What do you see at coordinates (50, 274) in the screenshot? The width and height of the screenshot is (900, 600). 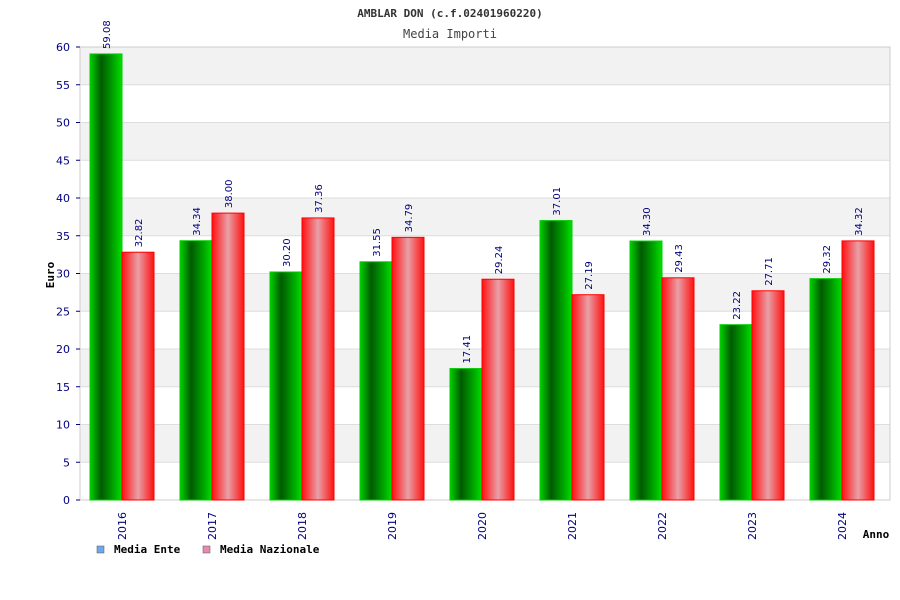 I see `y-axis-label: Euro` at bounding box center [50, 274].